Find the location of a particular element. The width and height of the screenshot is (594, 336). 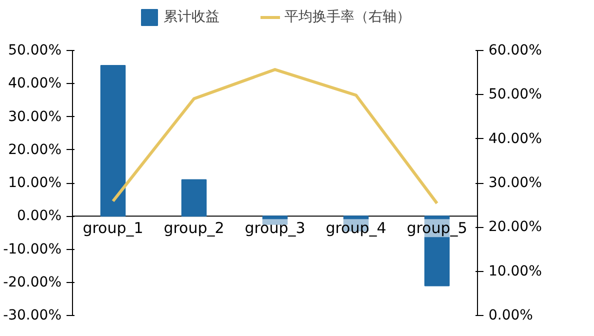

y-tick-label: 20.00% is located at coordinates (35, 150).